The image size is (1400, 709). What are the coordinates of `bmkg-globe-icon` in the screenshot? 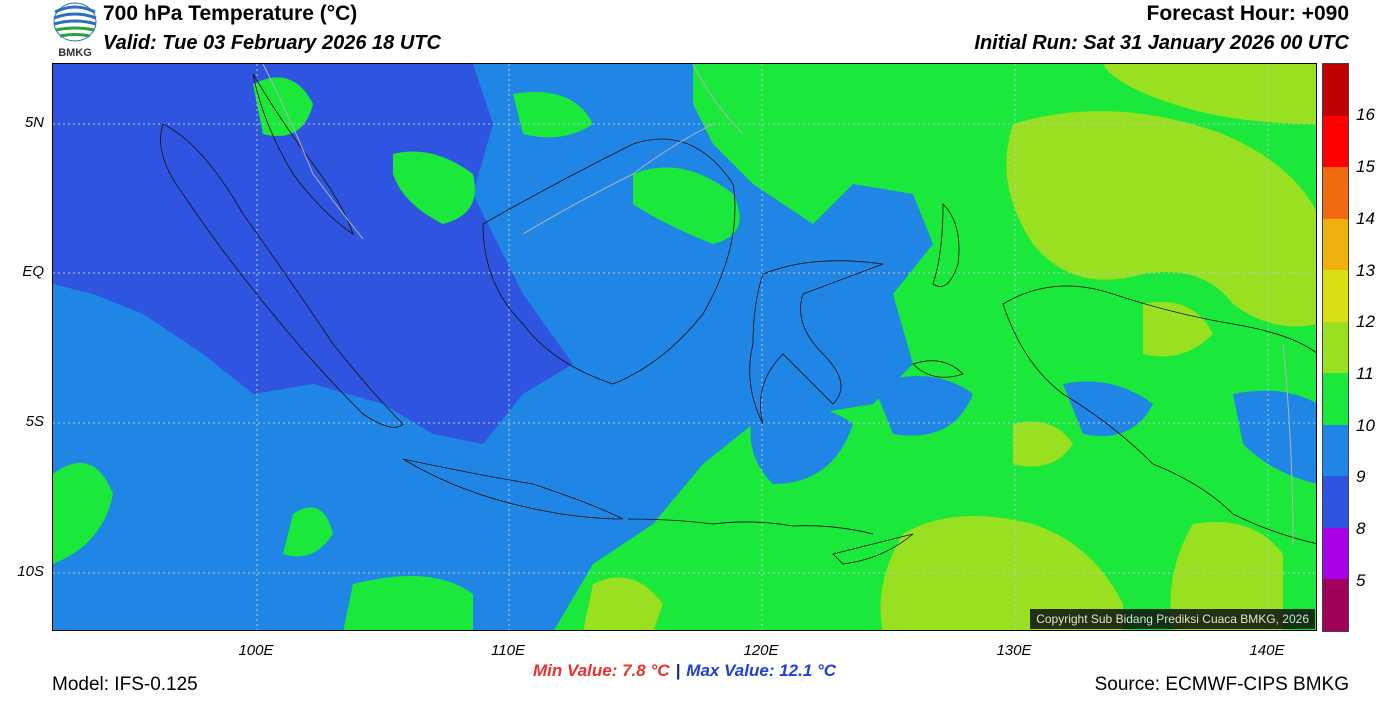 It's located at (75, 22).